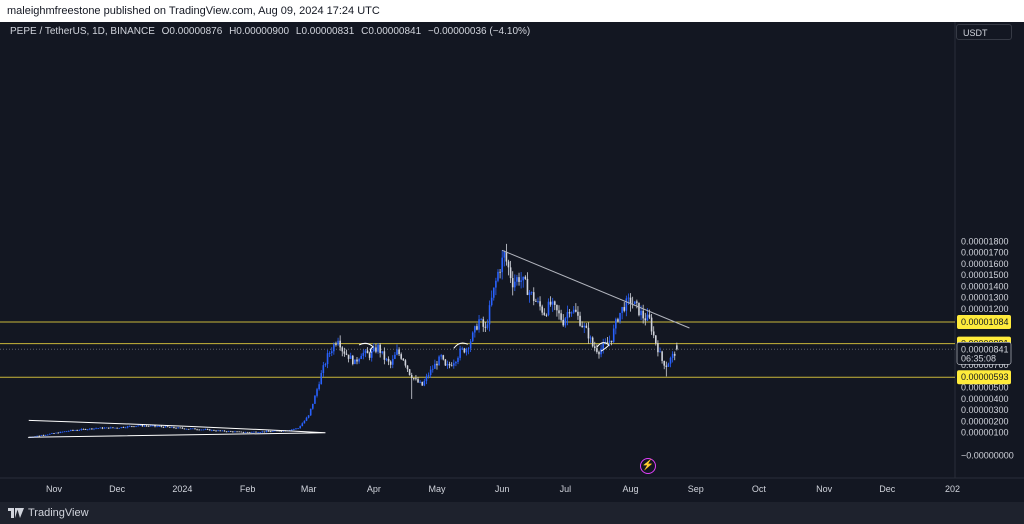 This screenshot has width=1024, height=524. I want to click on tradingview-brand: TradingView, so click(48, 513).